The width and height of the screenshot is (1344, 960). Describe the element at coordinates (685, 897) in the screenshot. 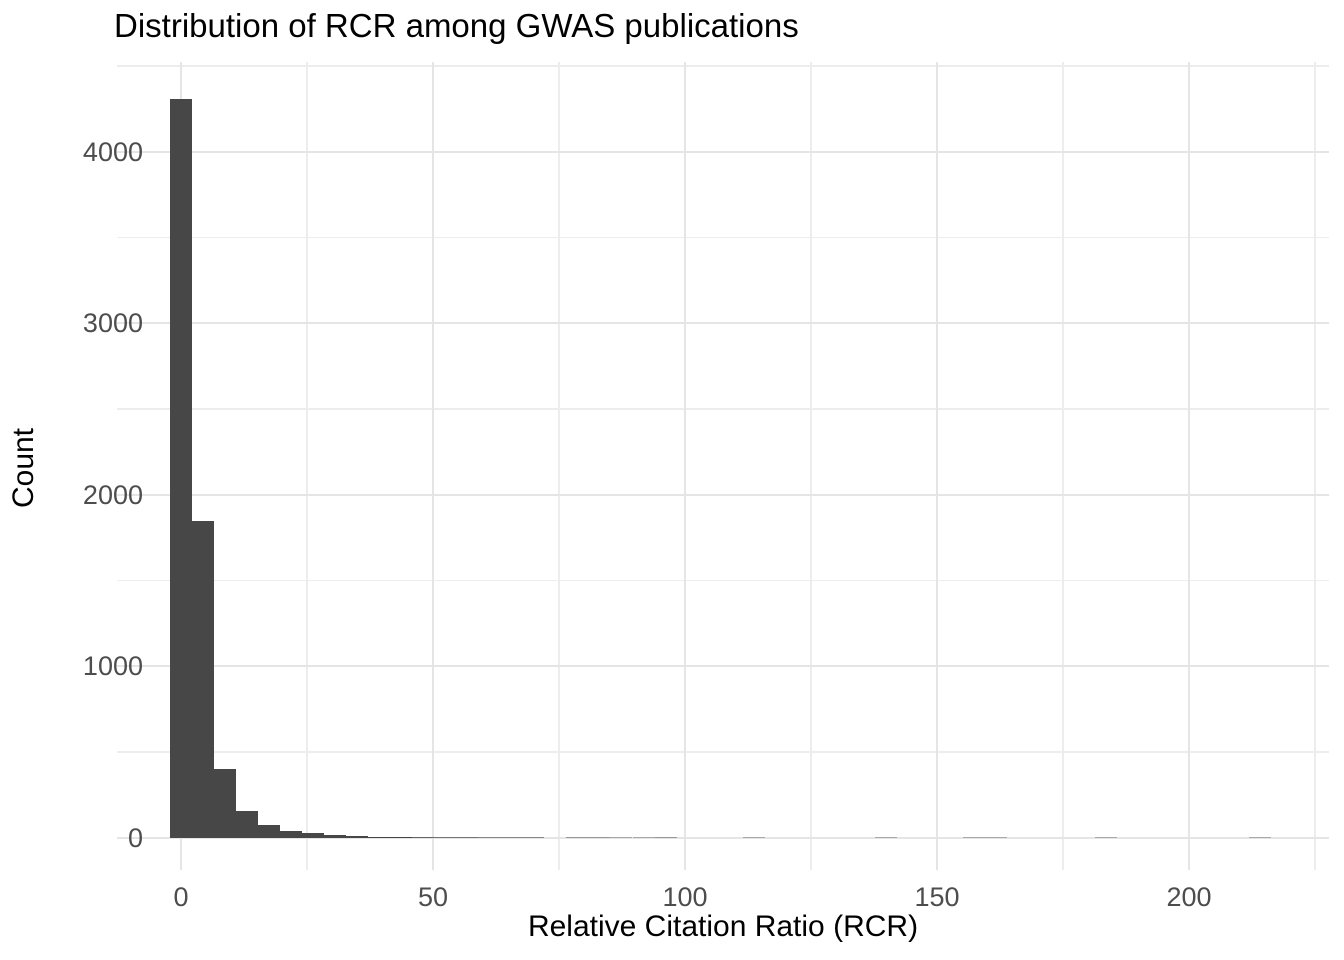

I see `x-tick-label: 100` at that location.